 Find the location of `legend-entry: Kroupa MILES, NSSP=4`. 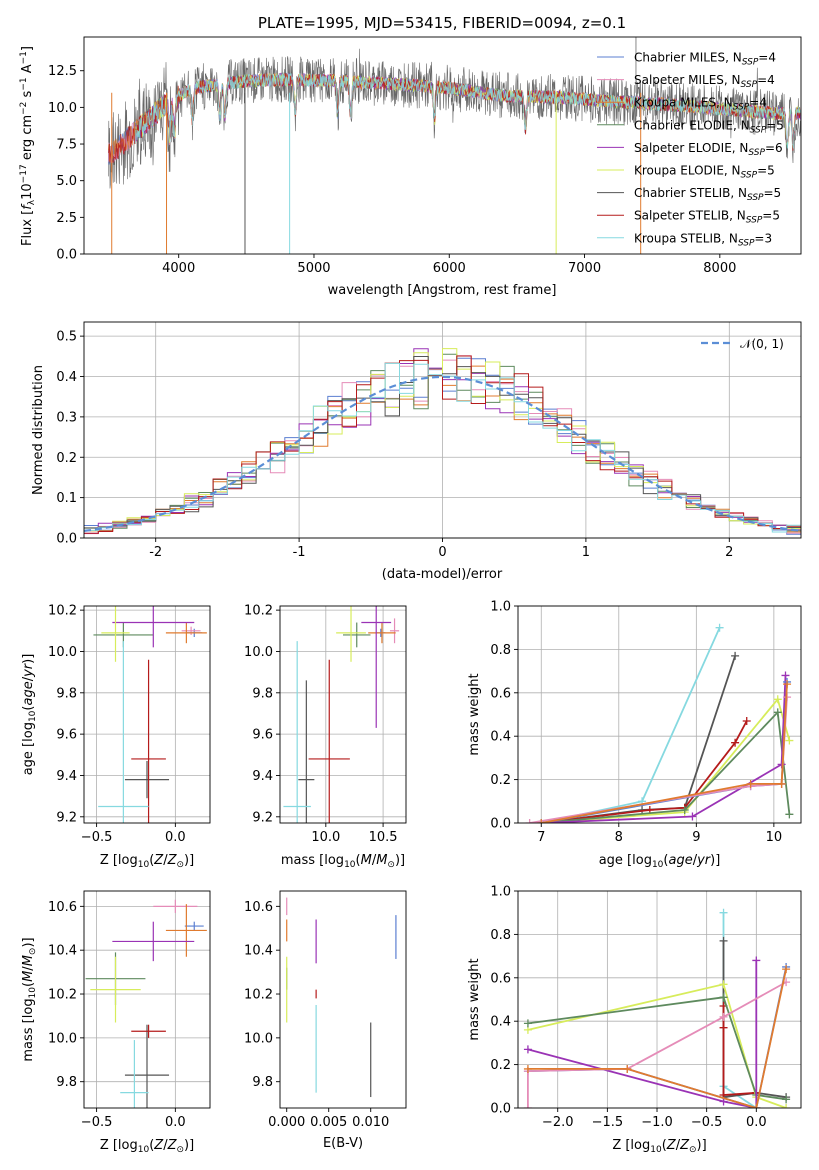

legend-entry: Kroupa MILES, NSSP=4 is located at coordinates (700, 104).